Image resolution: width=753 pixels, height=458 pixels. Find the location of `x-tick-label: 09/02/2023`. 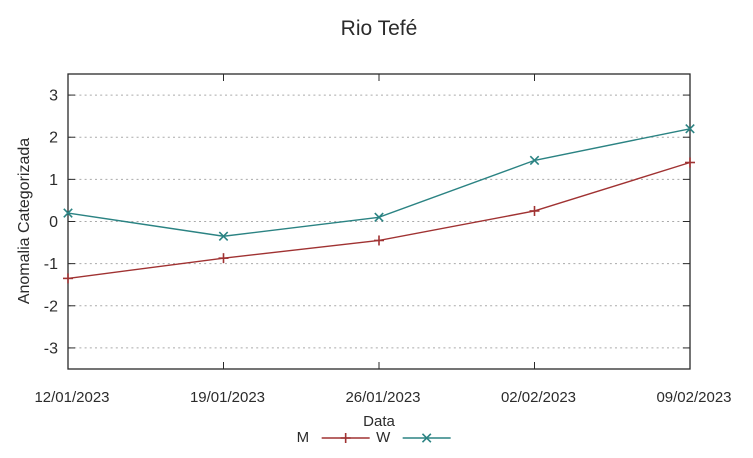

x-tick-label: 09/02/2023 is located at coordinates (693, 397).